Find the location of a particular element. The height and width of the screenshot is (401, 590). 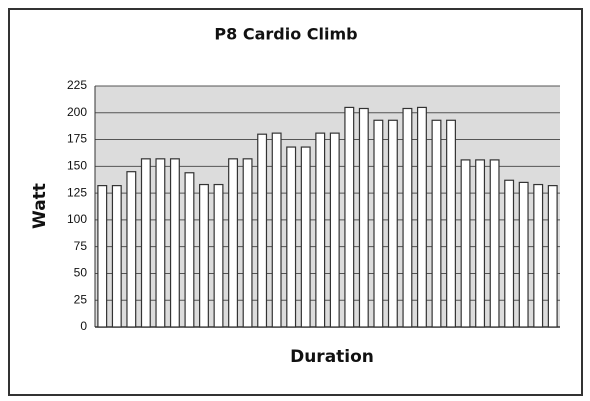

y-tick-label: 25 is located at coordinates (81, 299).